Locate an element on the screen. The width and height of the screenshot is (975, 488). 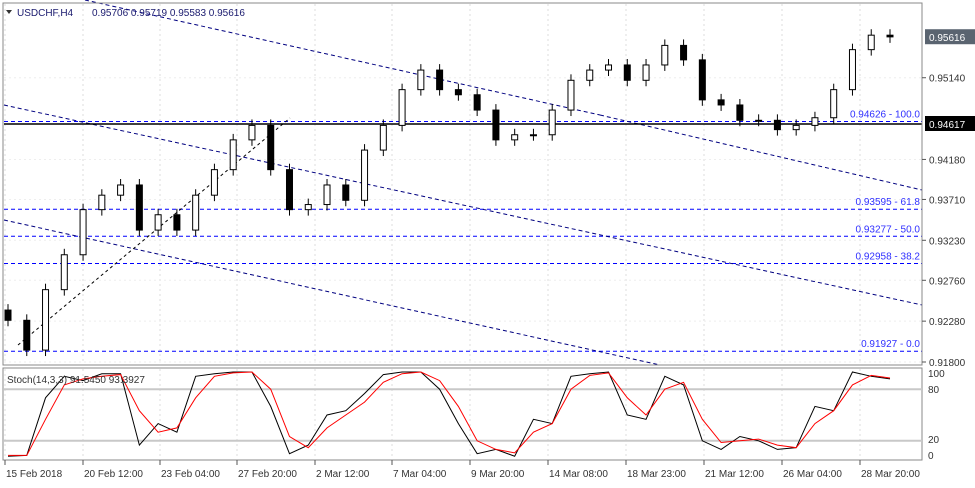
x-tick-label: 2 Mar 12:00 is located at coordinates (343, 474).